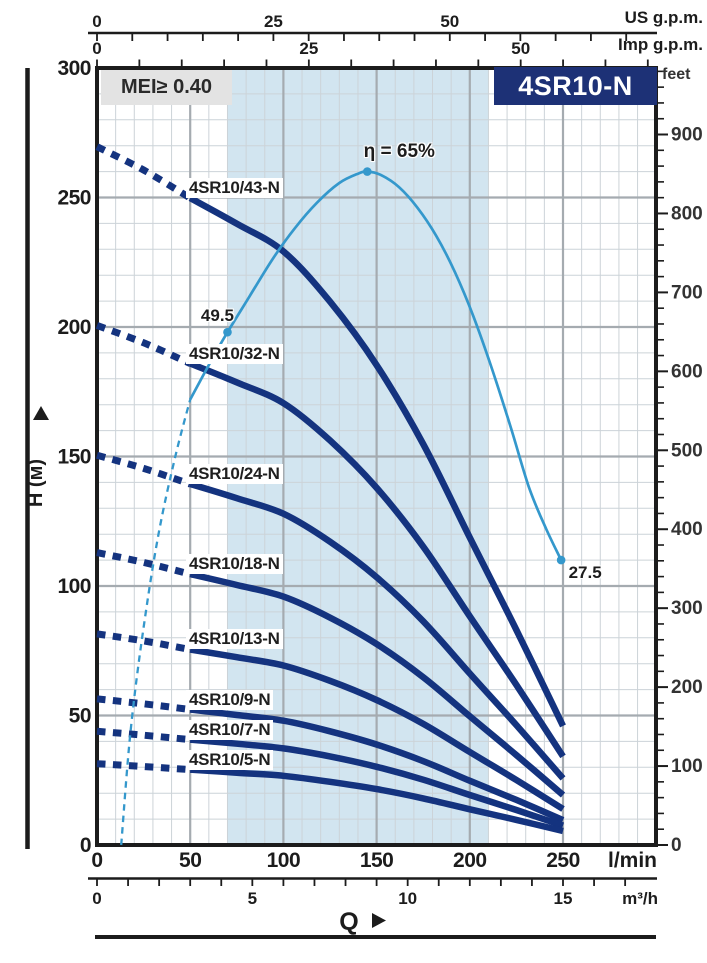 The height and width of the screenshot is (963, 707). What do you see at coordinates (36, 483) in the screenshot?
I see `head-axis-title: H (м)` at bounding box center [36, 483].